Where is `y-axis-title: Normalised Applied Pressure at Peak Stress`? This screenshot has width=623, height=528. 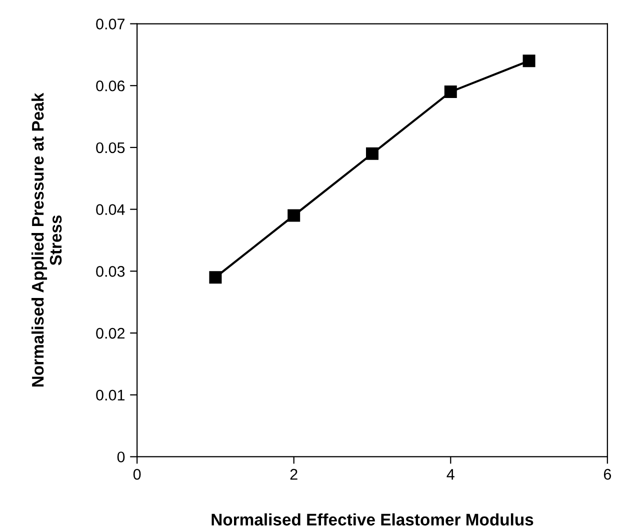 y-axis-title: Normalised Applied Pressure at Peak Stress is located at coordinates (46, 239).